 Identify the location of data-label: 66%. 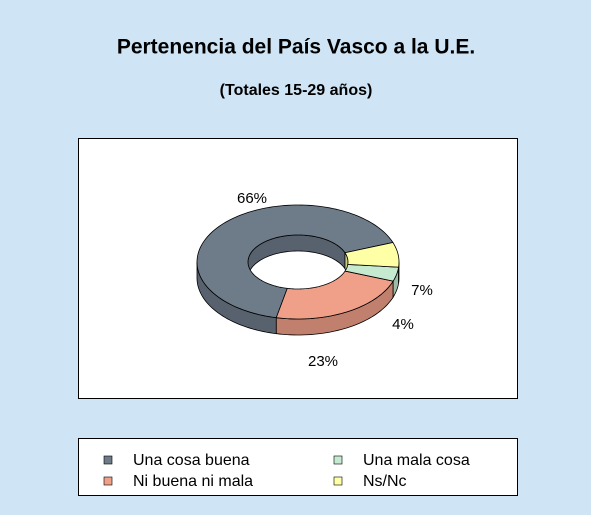
(252, 198).